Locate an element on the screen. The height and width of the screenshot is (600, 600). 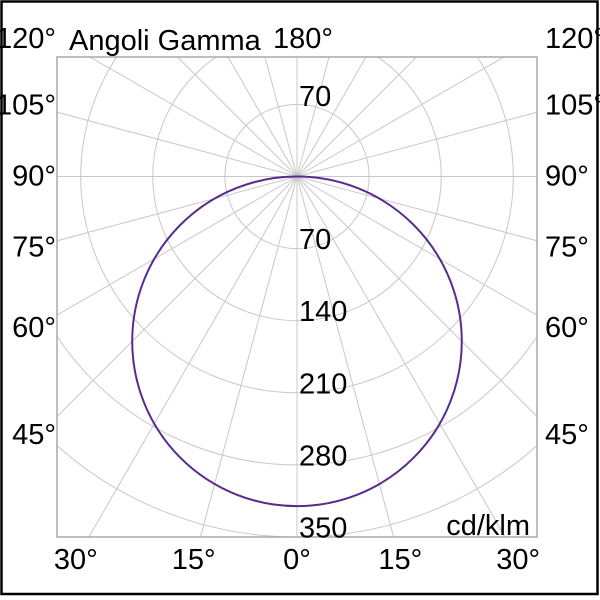
angle-tick-label-right: 60° is located at coordinates (567, 328).